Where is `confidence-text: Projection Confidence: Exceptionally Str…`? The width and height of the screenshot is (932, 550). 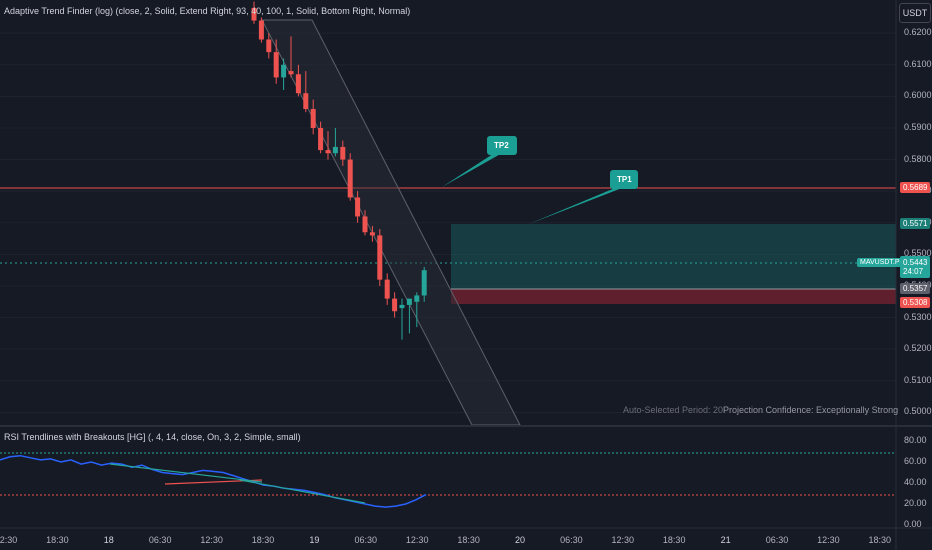 confidence-text: Projection Confidence: Exceptionally Str… is located at coordinates (811, 410).